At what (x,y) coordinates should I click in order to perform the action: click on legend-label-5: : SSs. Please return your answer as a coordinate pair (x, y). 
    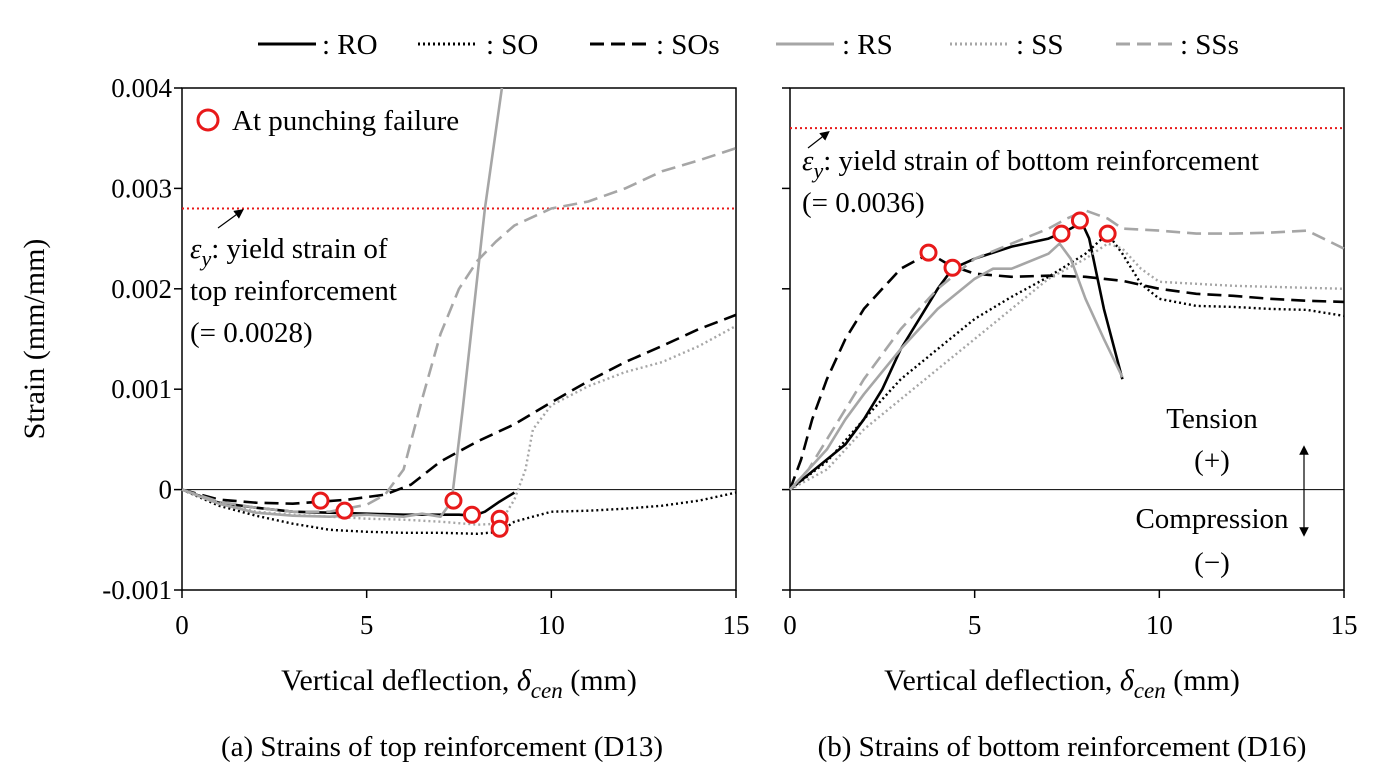
    Looking at the image, I should click on (1209, 45).